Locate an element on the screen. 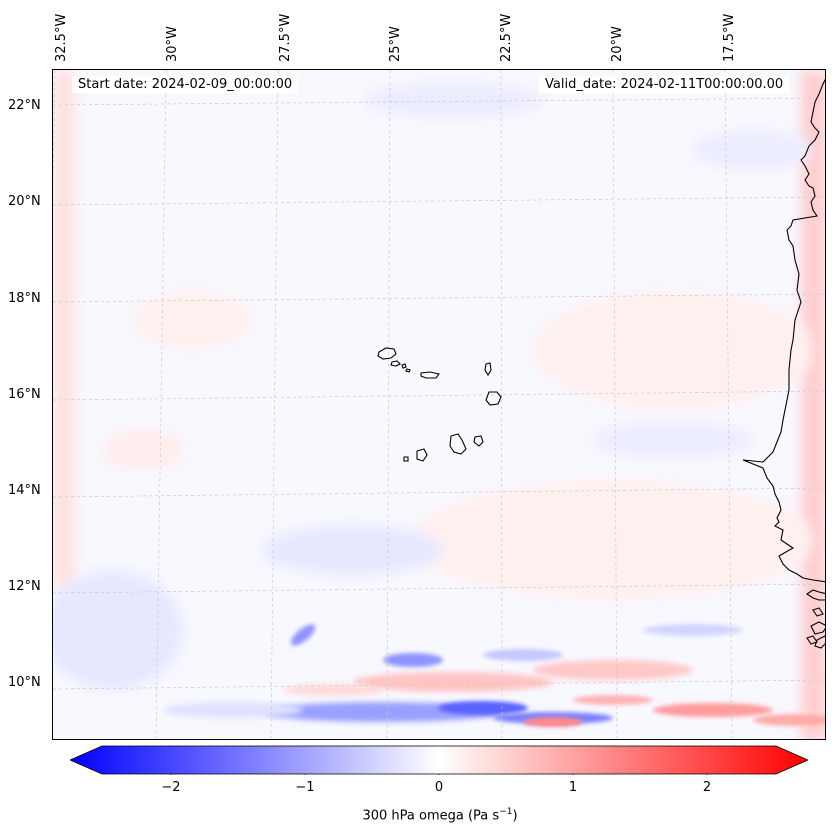 This screenshot has height=839, width=837. colorbar-label-close: ) is located at coordinates (515, 816).